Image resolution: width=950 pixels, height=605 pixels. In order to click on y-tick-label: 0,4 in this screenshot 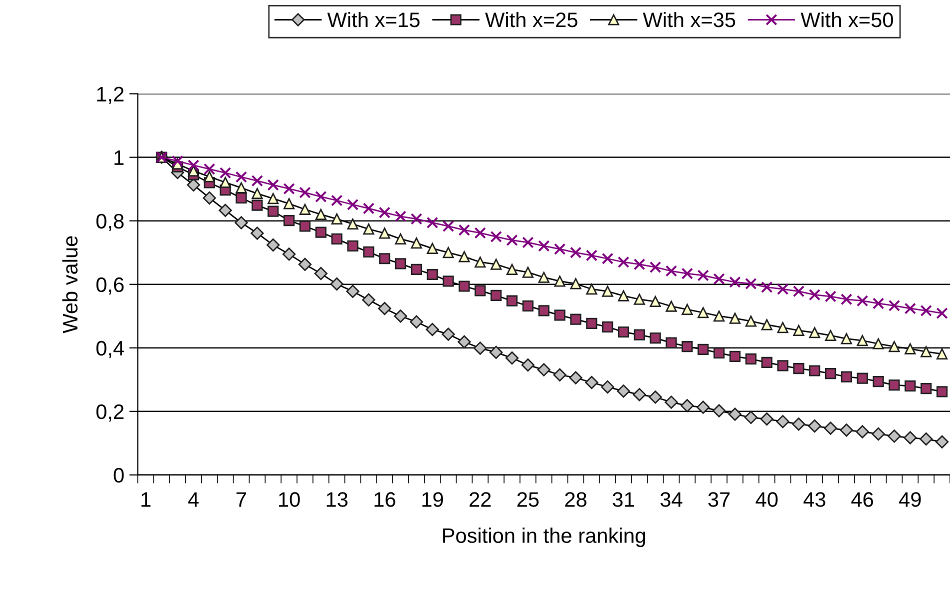, I will do `click(110, 349)`.